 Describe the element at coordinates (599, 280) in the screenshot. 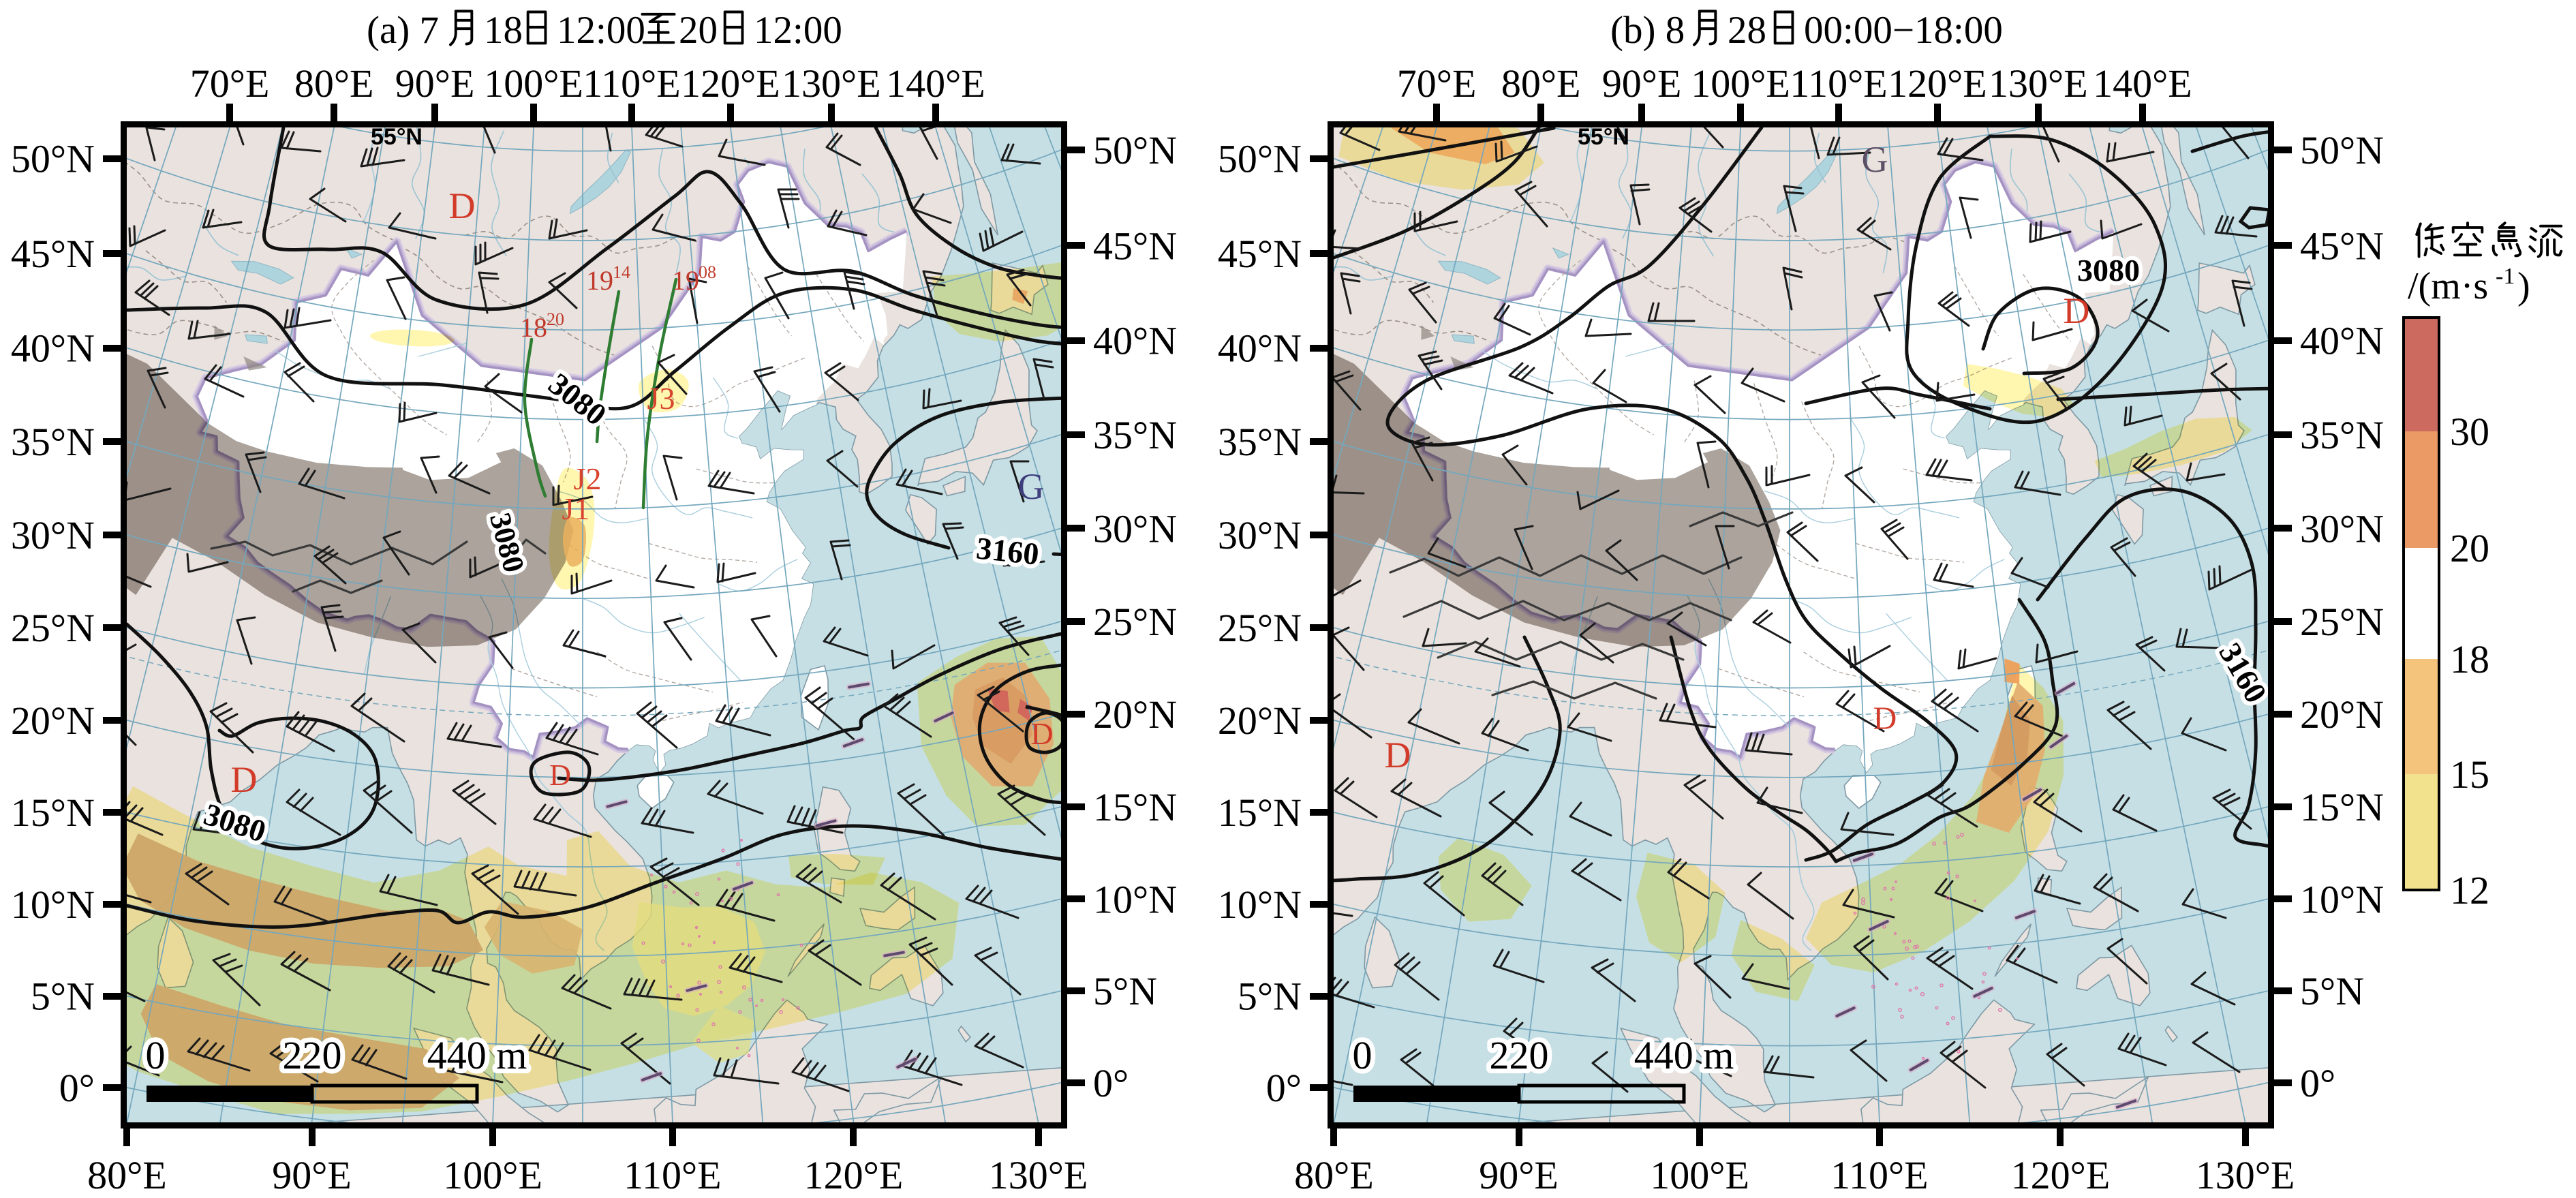

I see `svg-text: 19` at that location.